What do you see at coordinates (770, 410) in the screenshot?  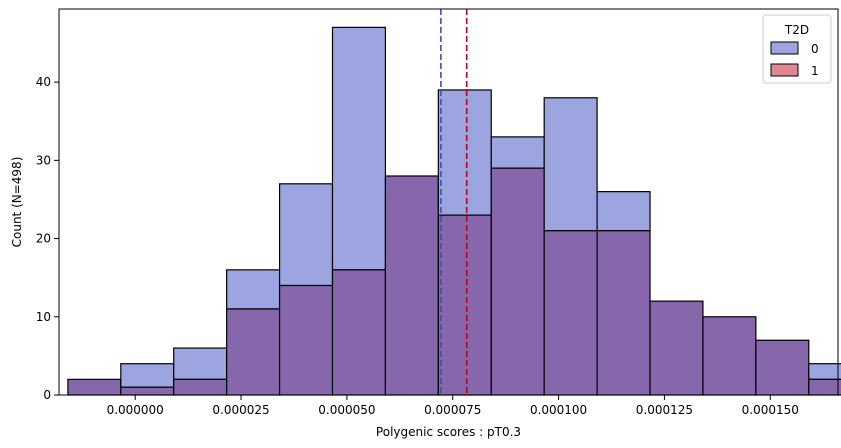 I see `x-tick-label-6: 0.000150` at bounding box center [770, 410].